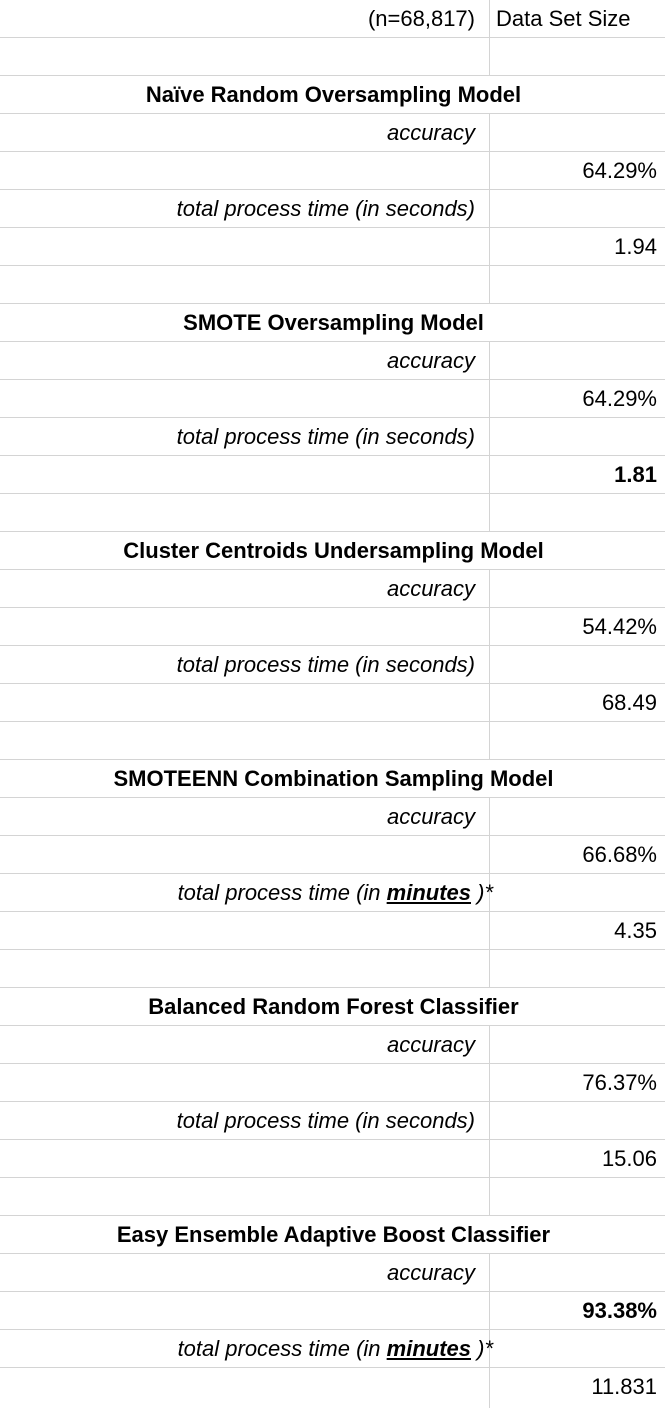  Describe the element at coordinates (332, 1007) in the screenshot. I see `cell-a: Balanced Random Forest Classifier` at that location.